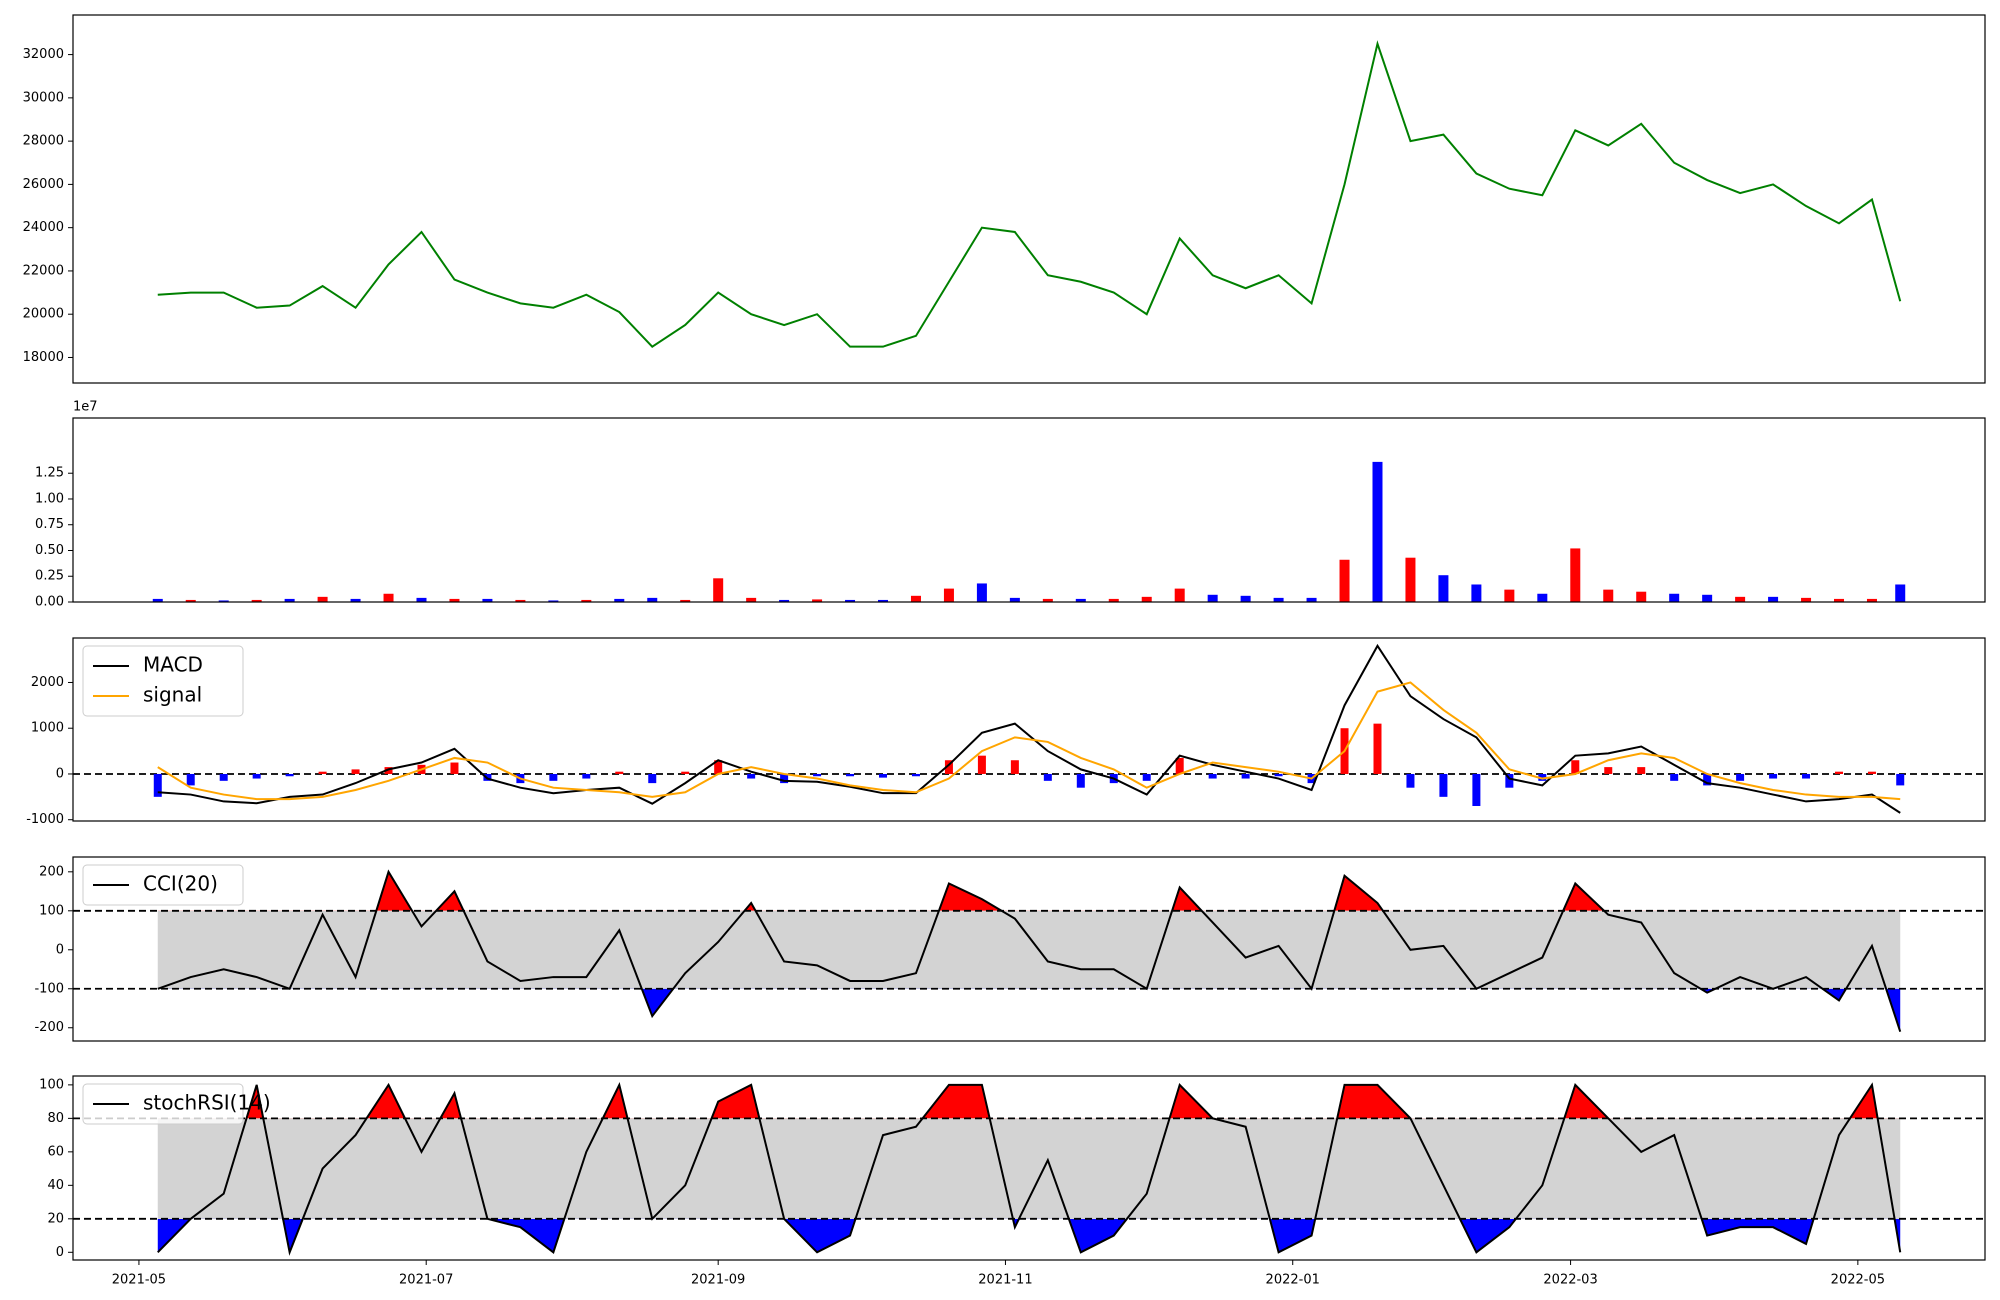  I want to click on x-tick-label: 2021-07, so click(426, 1280).